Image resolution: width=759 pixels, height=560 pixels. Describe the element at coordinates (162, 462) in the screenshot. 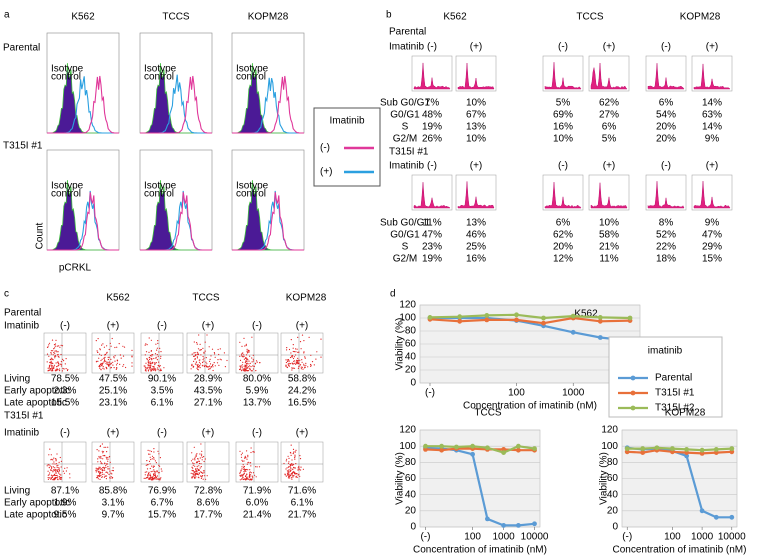

I see `dot-plot` at that location.